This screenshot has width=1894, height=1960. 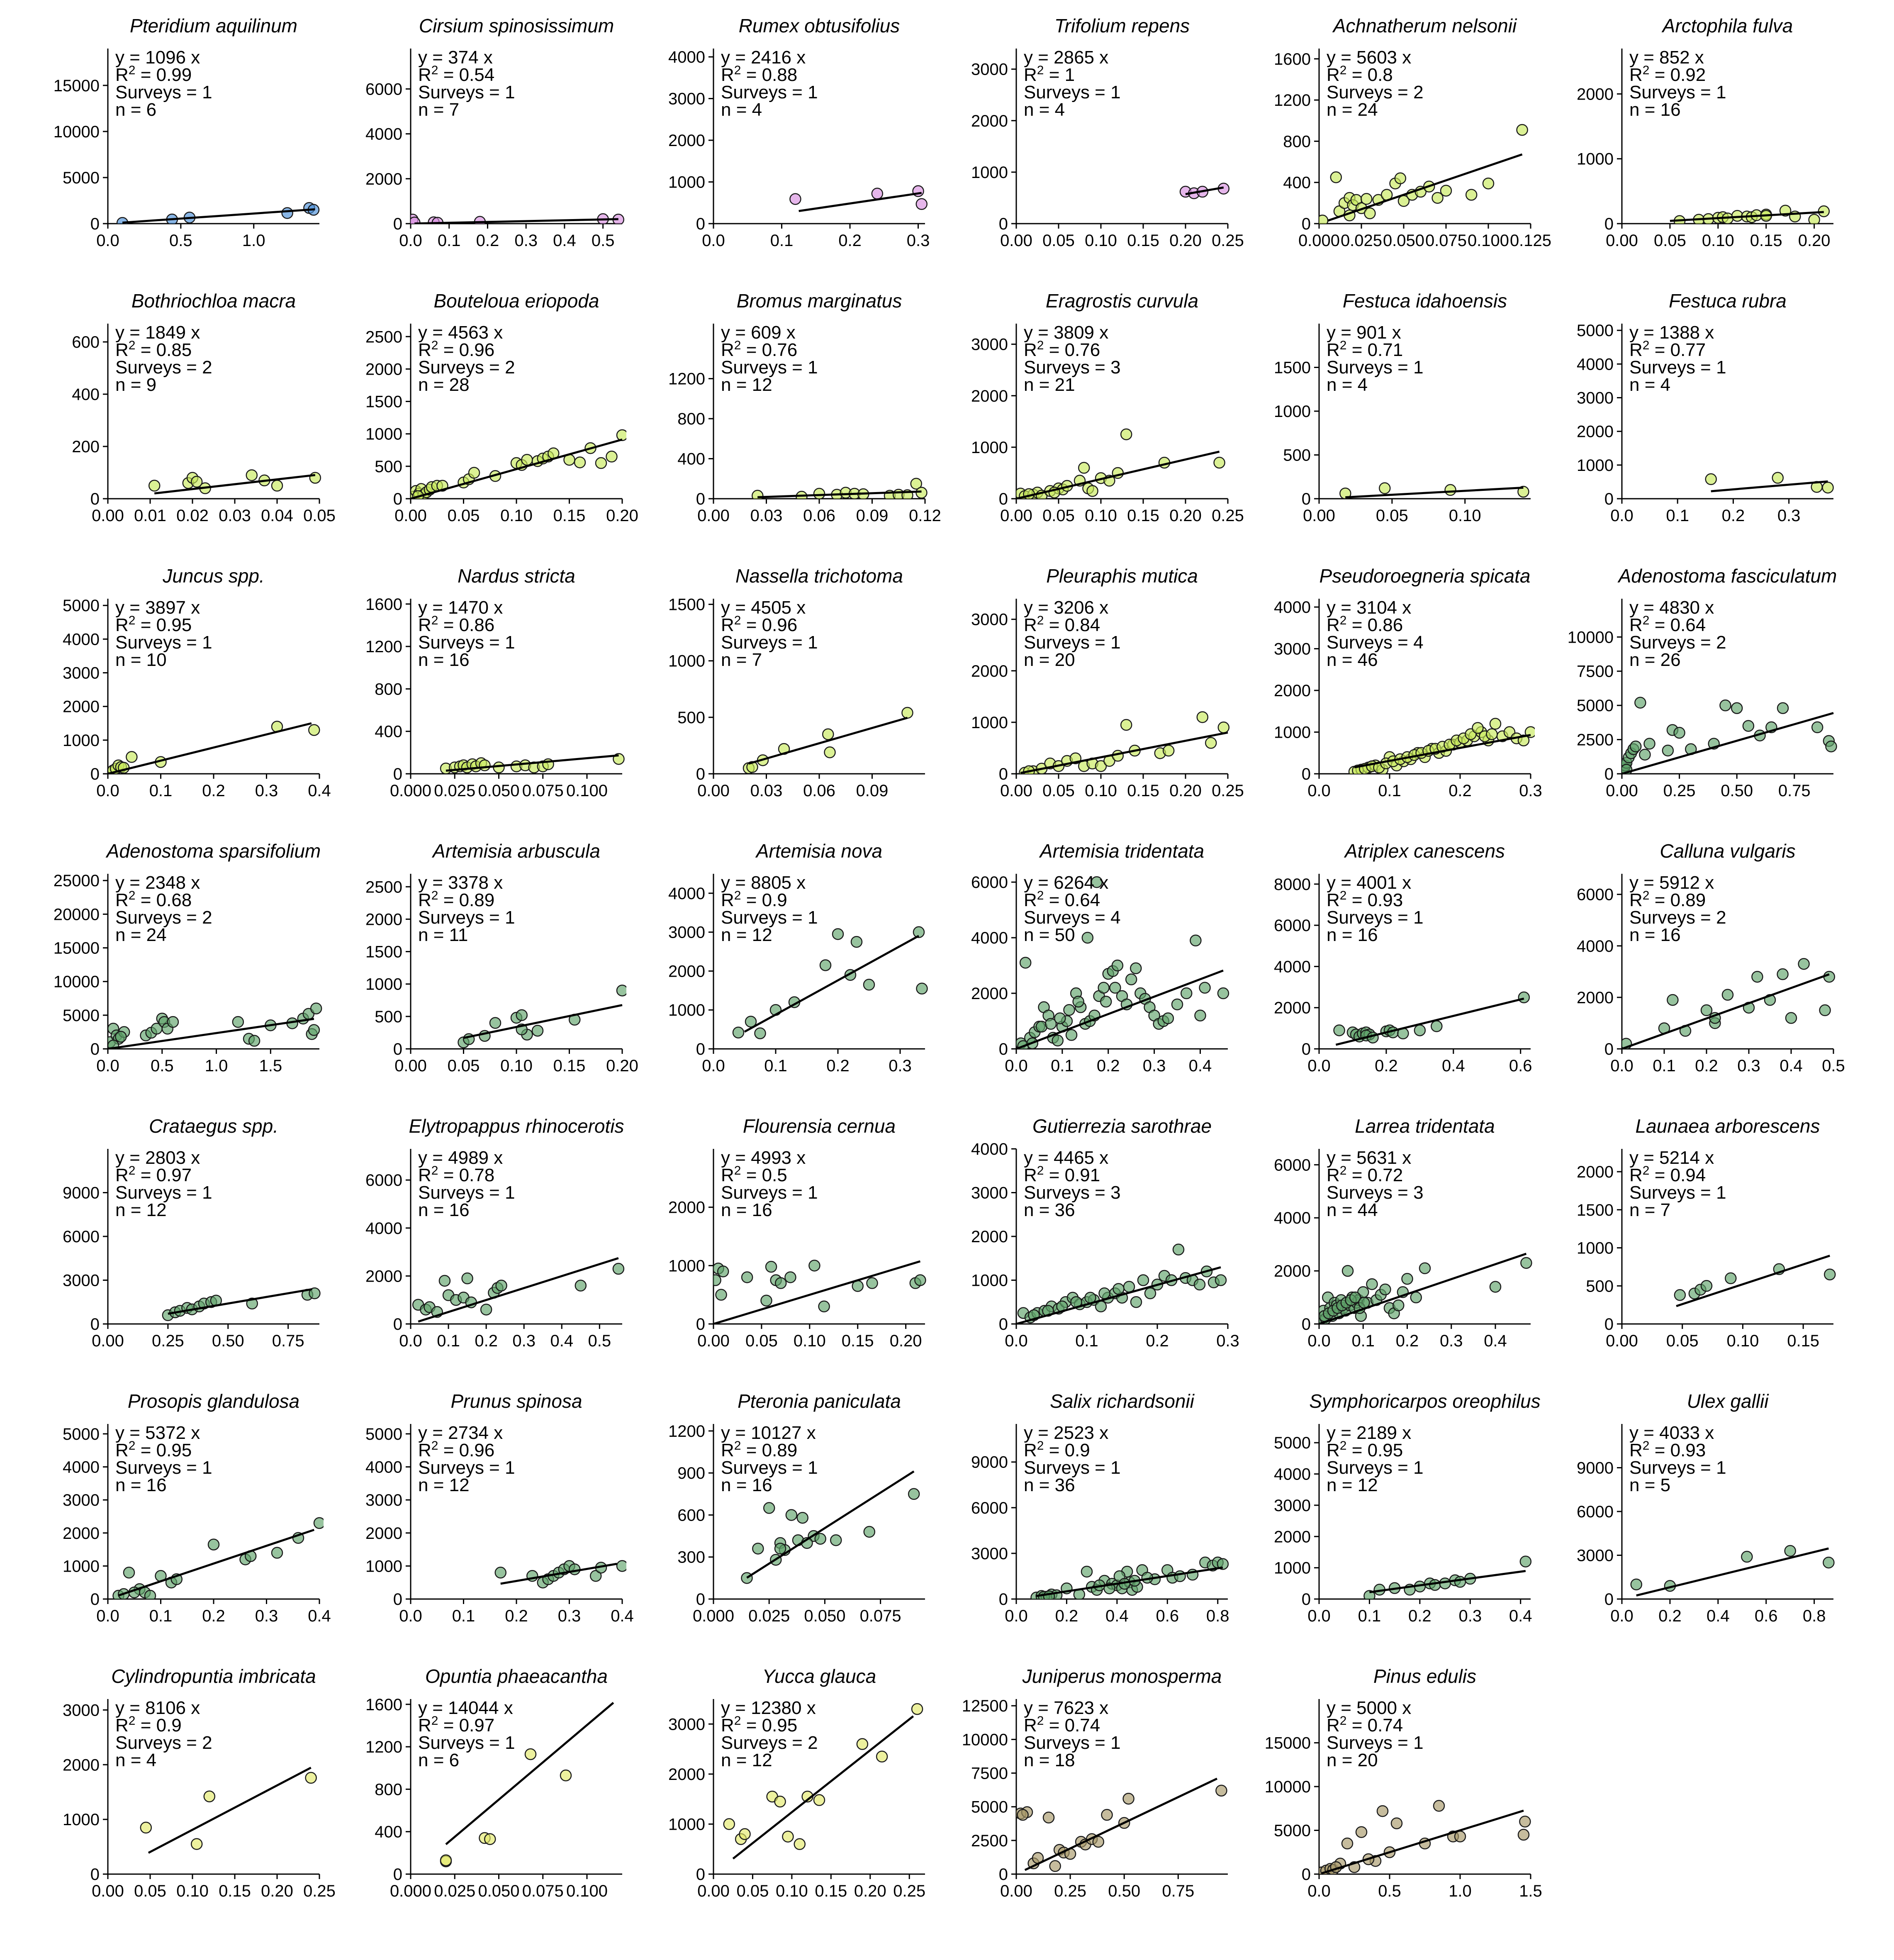 I want to click on x-tick-label: 0.075, so click(x=881, y=1616).